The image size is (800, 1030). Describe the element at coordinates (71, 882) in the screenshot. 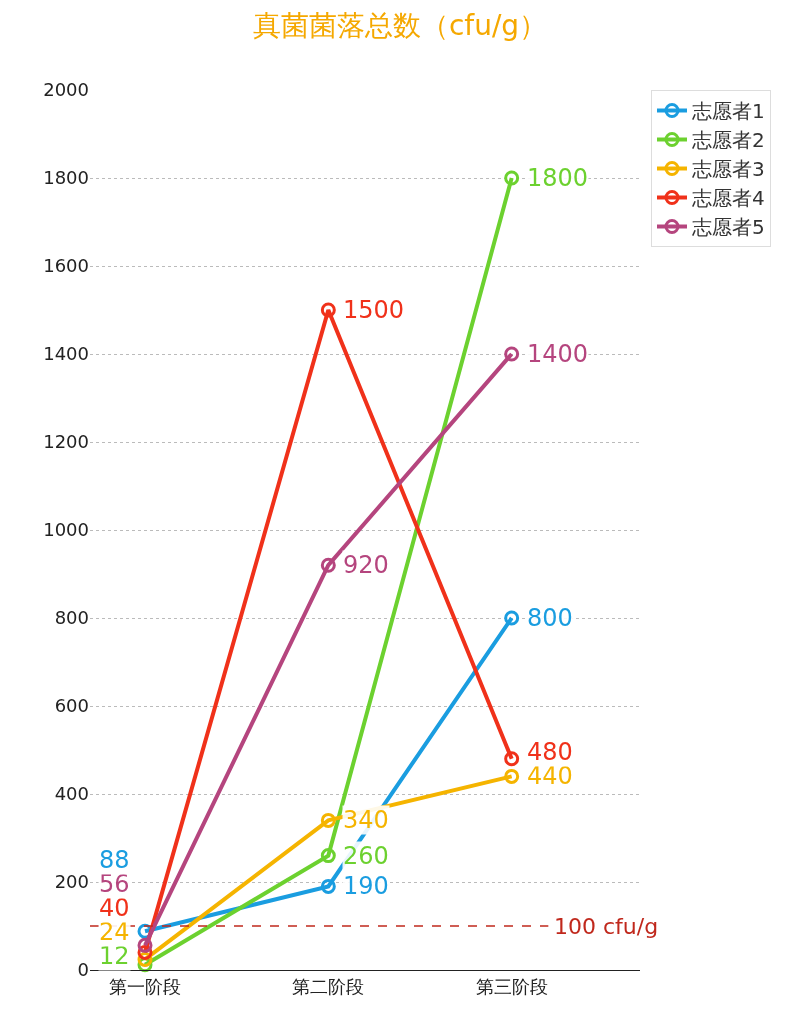

I see `y-tick-label: 200` at that location.